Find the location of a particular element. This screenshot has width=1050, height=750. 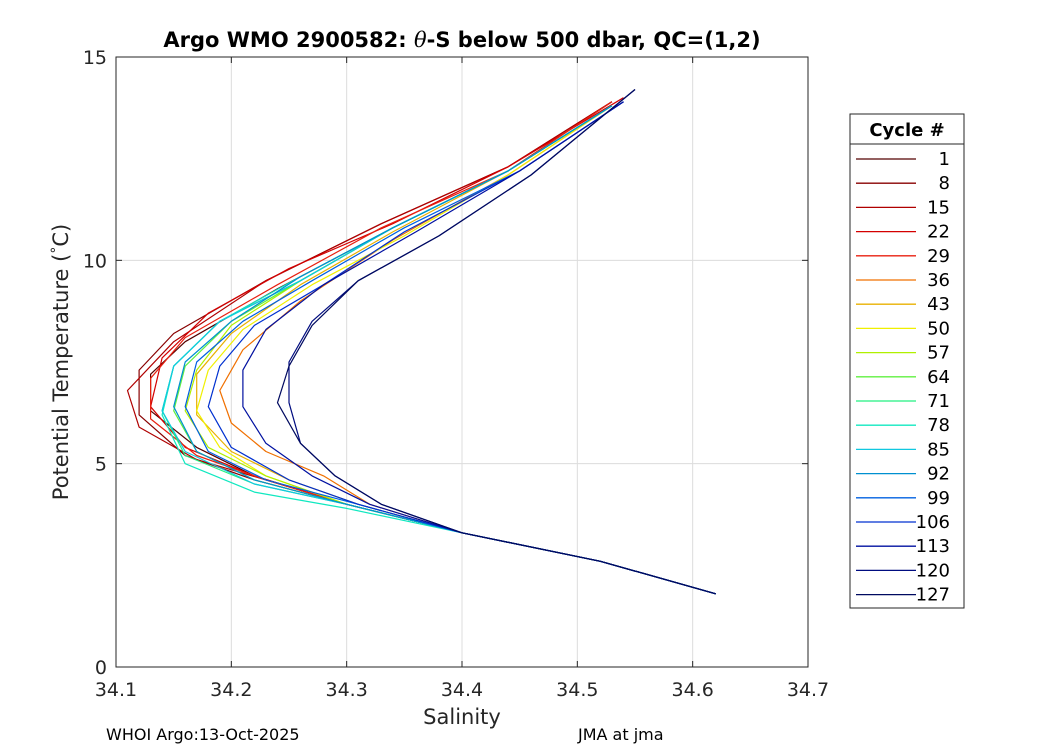

legend-label: 64 is located at coordinates (938, 377).